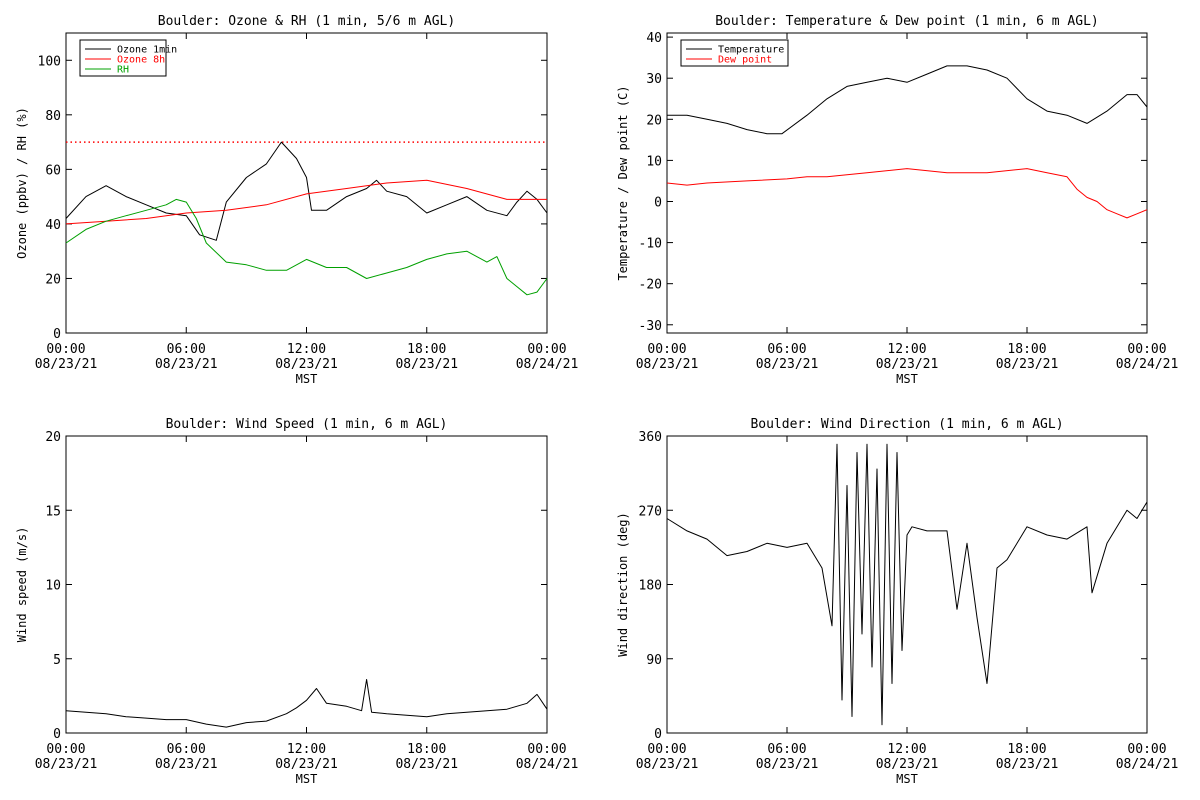  Describe the element at coordinates (650, 586) in the screenshot. I see `y-tick-label: 180` at that location.